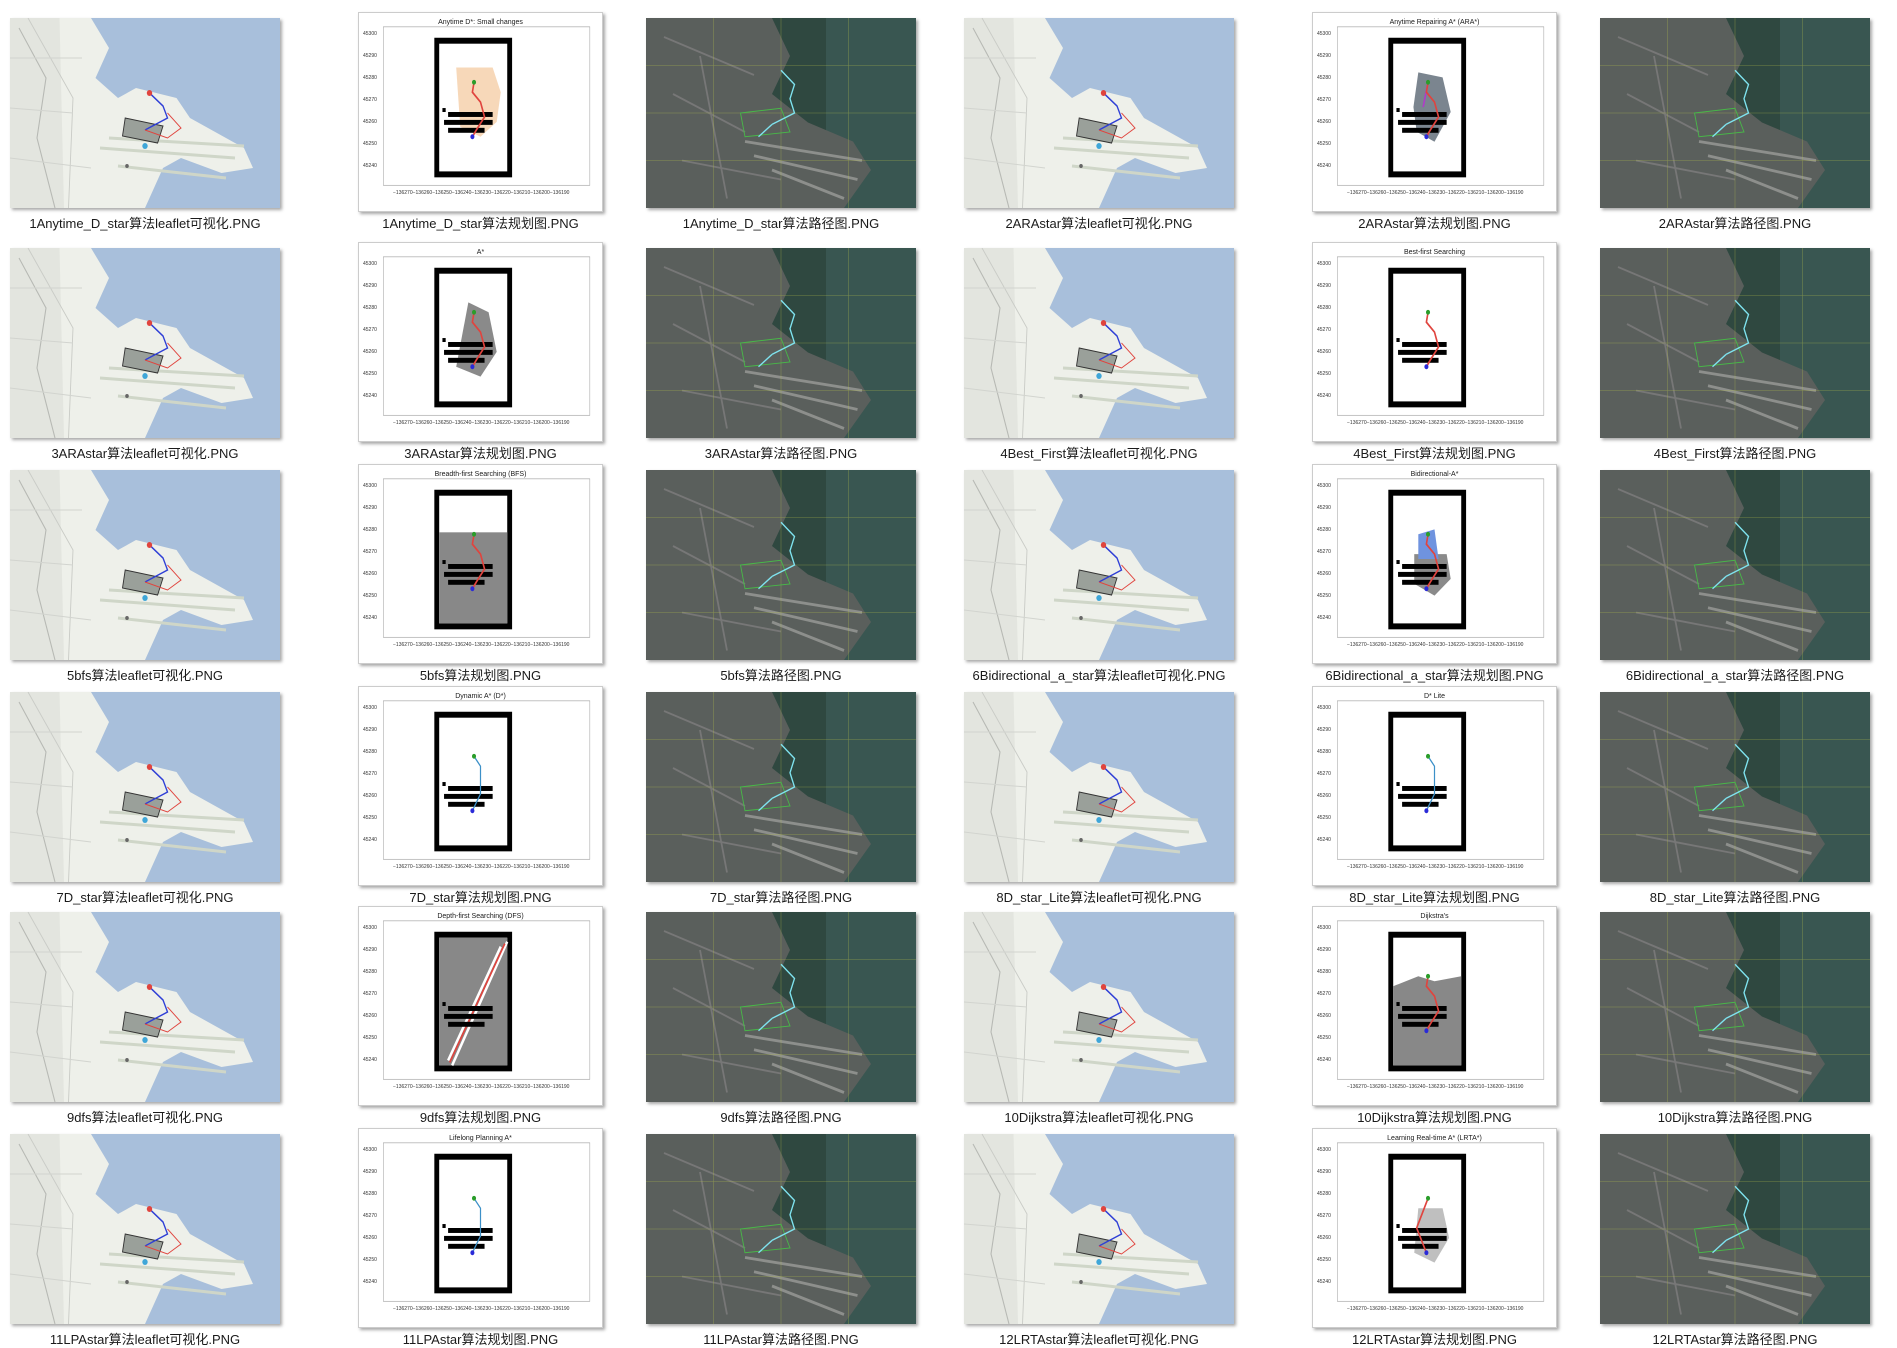 This screenshot has width=1897, height=1348. Describe the element at coordinates (796, 571) in the screenshot. I see `file-thumbnail-item: 5bfs算法路径图.PNG` at that location.